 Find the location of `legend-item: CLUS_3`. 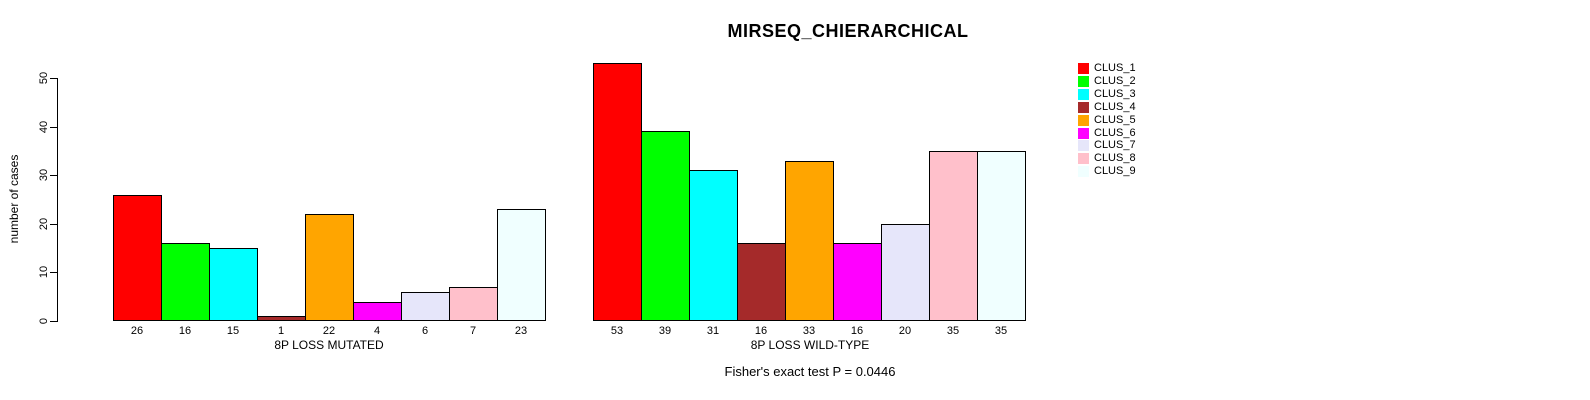

legend-item: CLUS_3 is located at coordinates (1107, 94).